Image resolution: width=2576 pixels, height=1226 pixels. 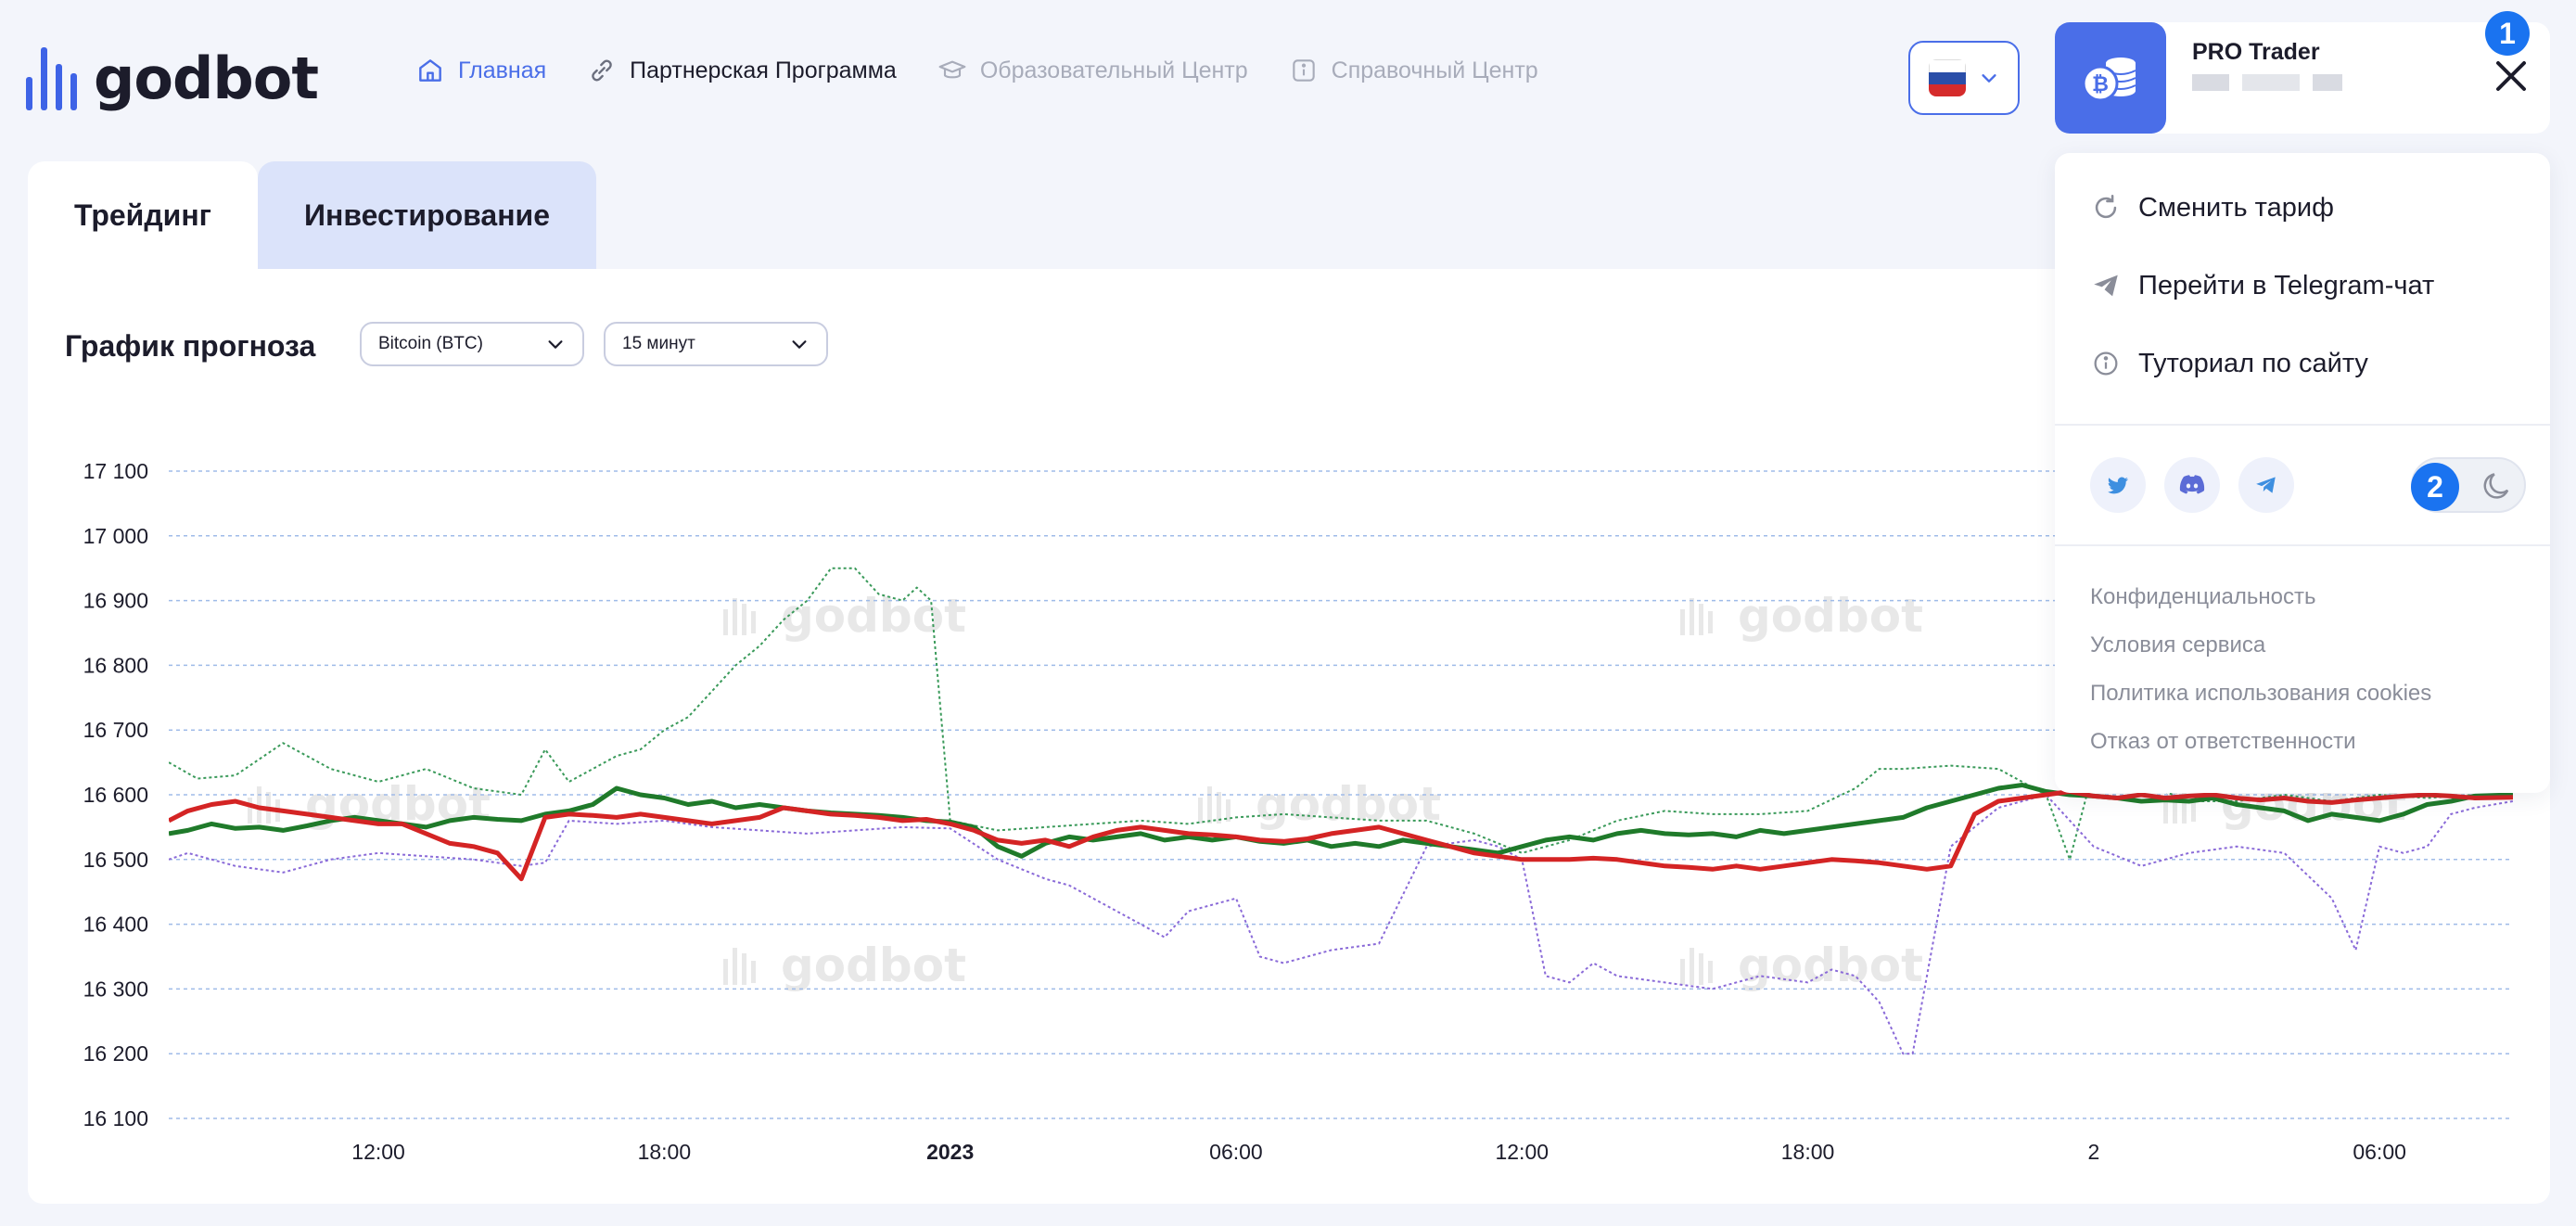 I want to click on y-tick-label: 17 100, so click(x=115, y=471).